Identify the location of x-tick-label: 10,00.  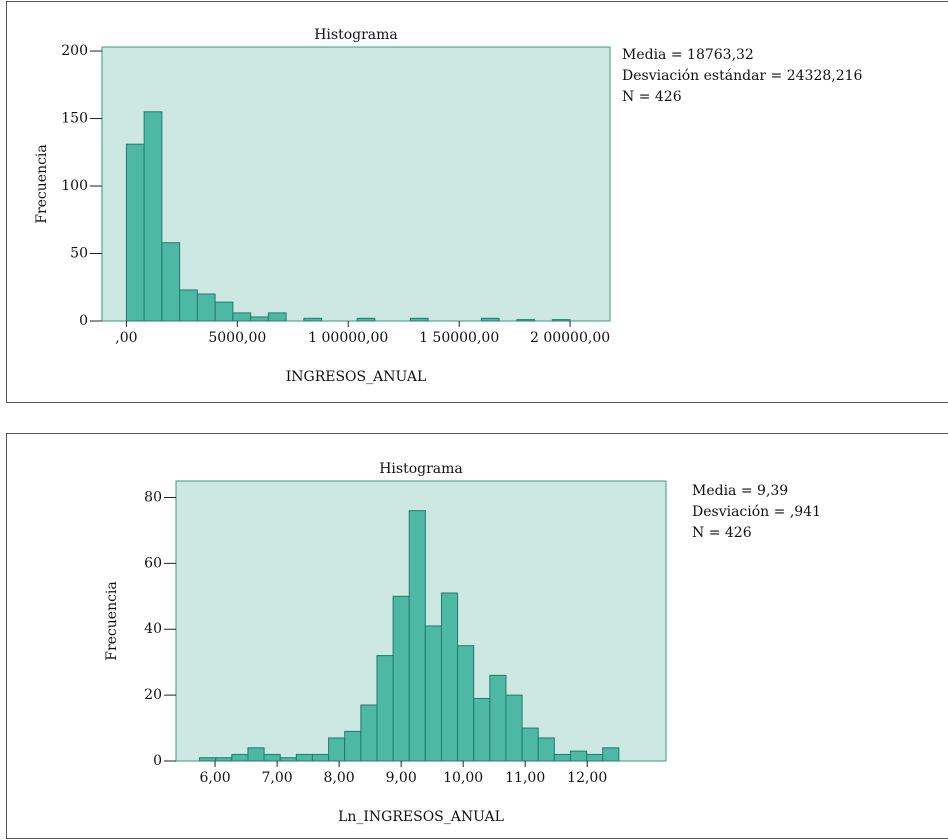
(463, 778).